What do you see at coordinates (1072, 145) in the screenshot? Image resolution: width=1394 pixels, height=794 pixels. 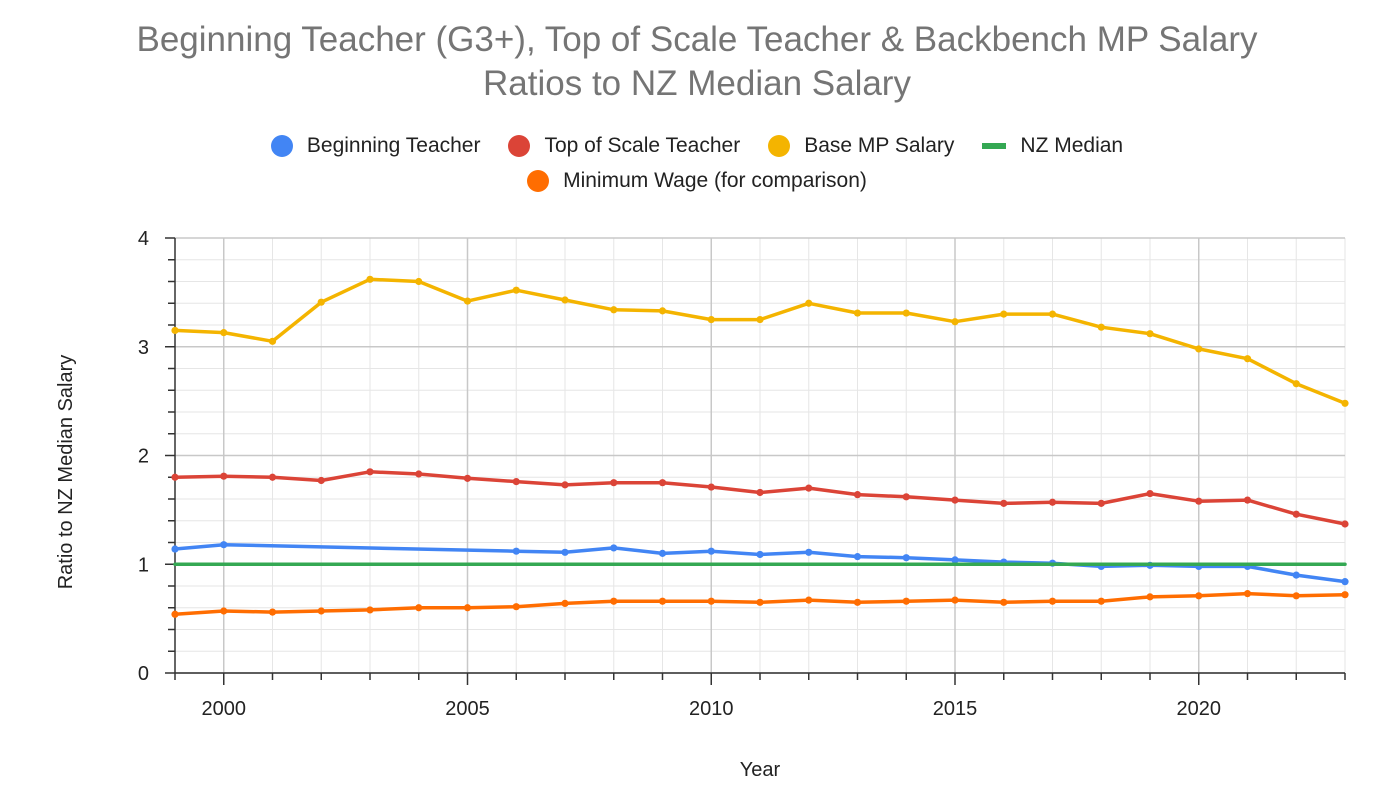 I see `legend-label-nz-median: NZ Median` at bounding box center [1072, 145].